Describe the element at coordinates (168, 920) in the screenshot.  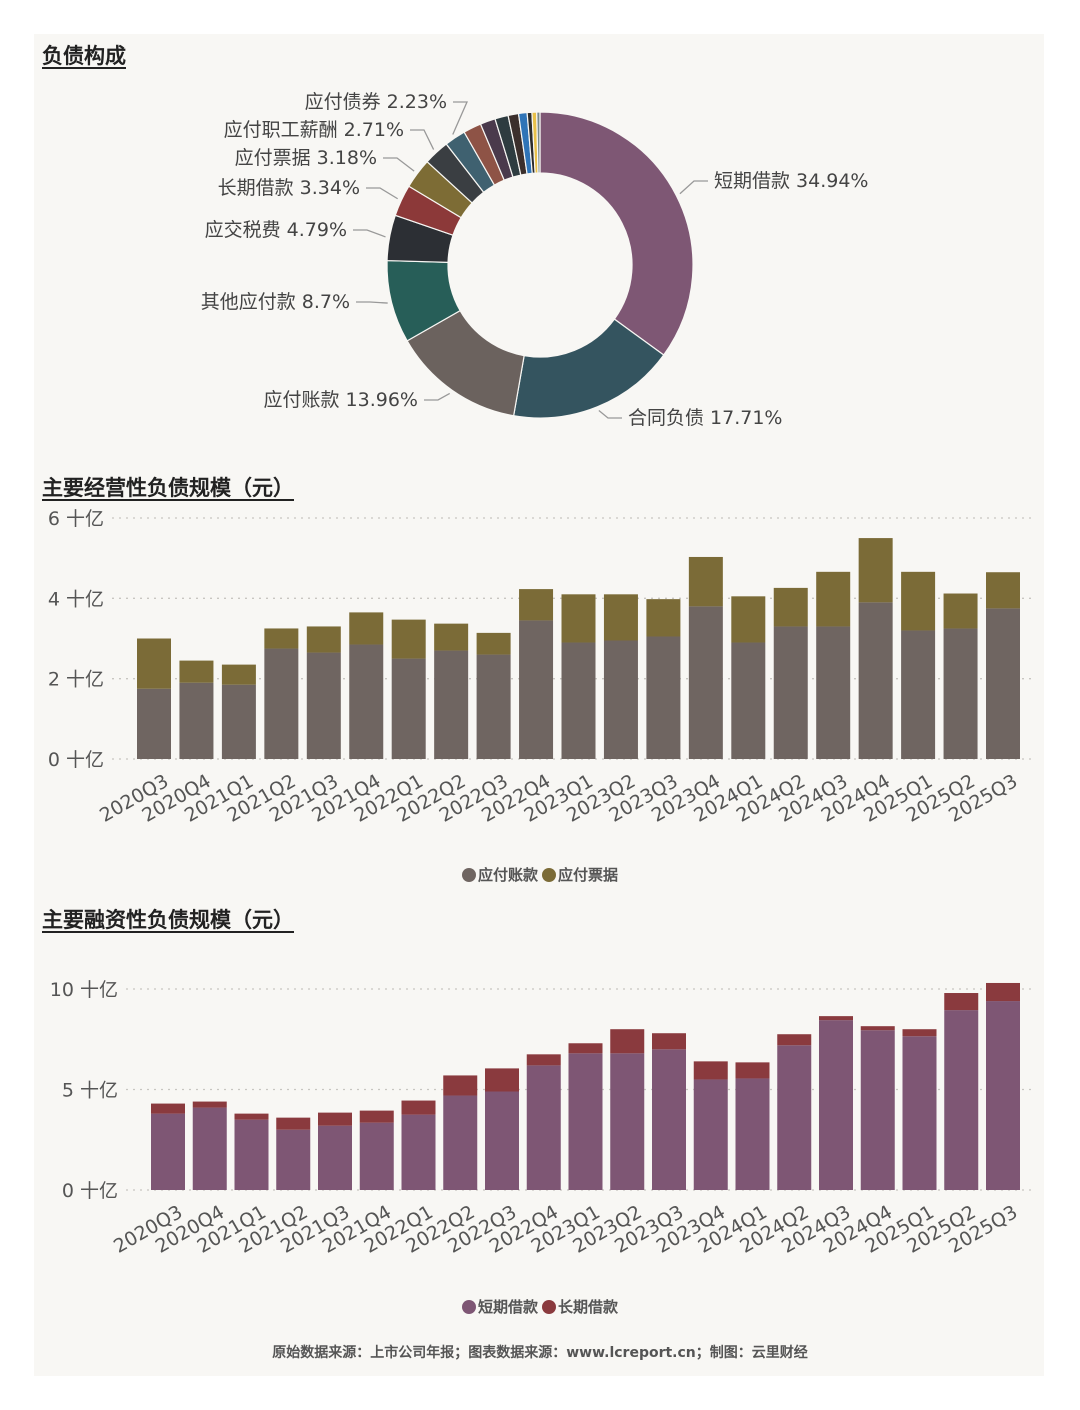
I see `financing-section-title: 主要融资性负债规模（元）` at that location.